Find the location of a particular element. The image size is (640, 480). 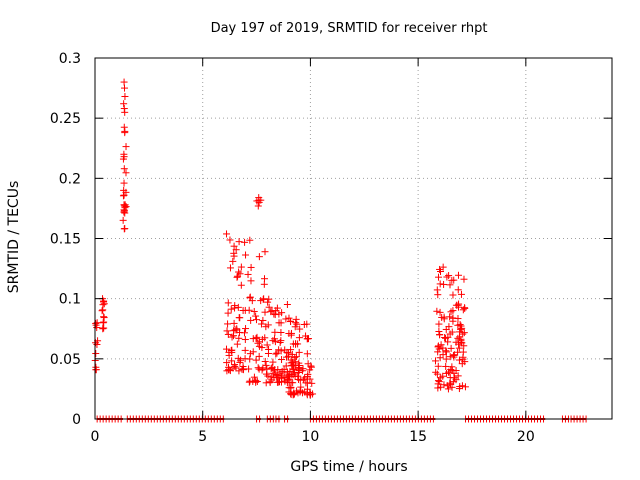

y-tick-label: 0.3 is located at coordinates (70, 59).